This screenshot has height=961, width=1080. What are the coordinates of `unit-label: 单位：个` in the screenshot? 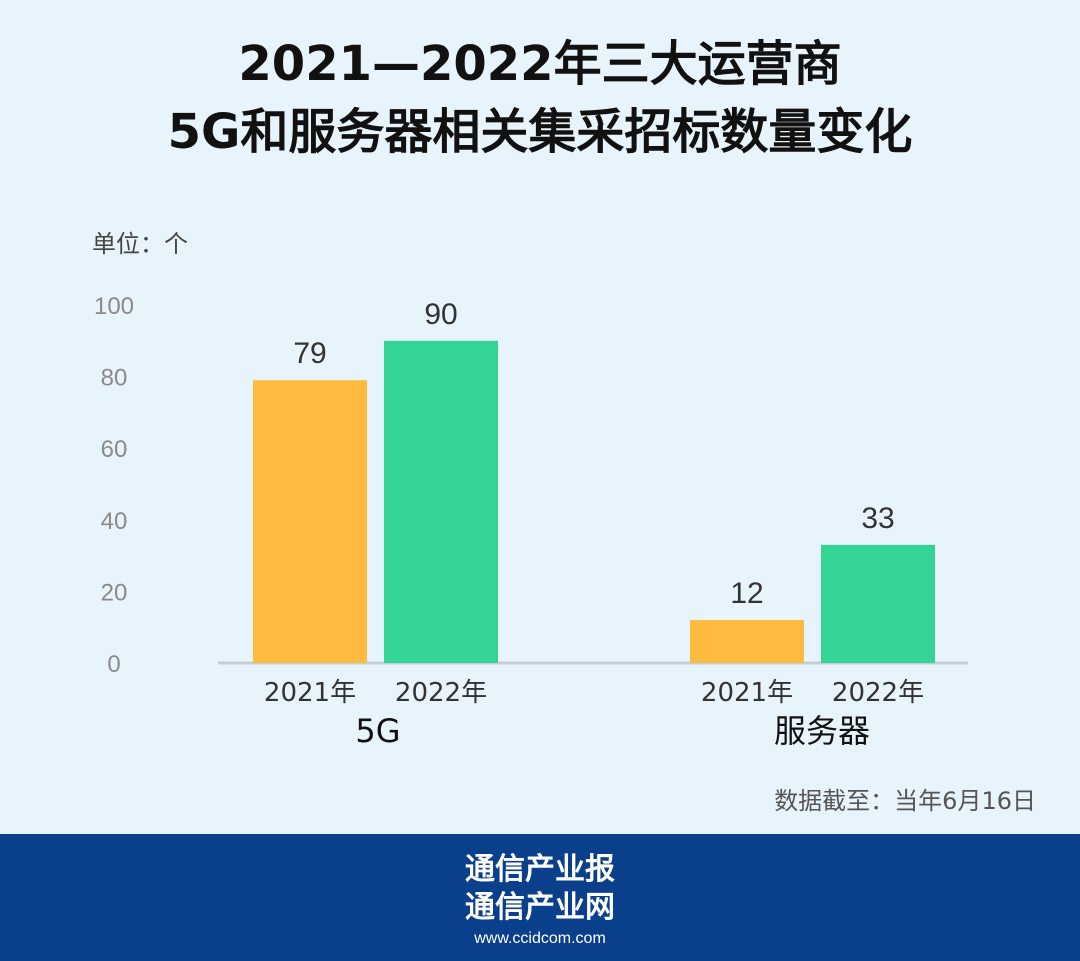 It's located at (140, 244).